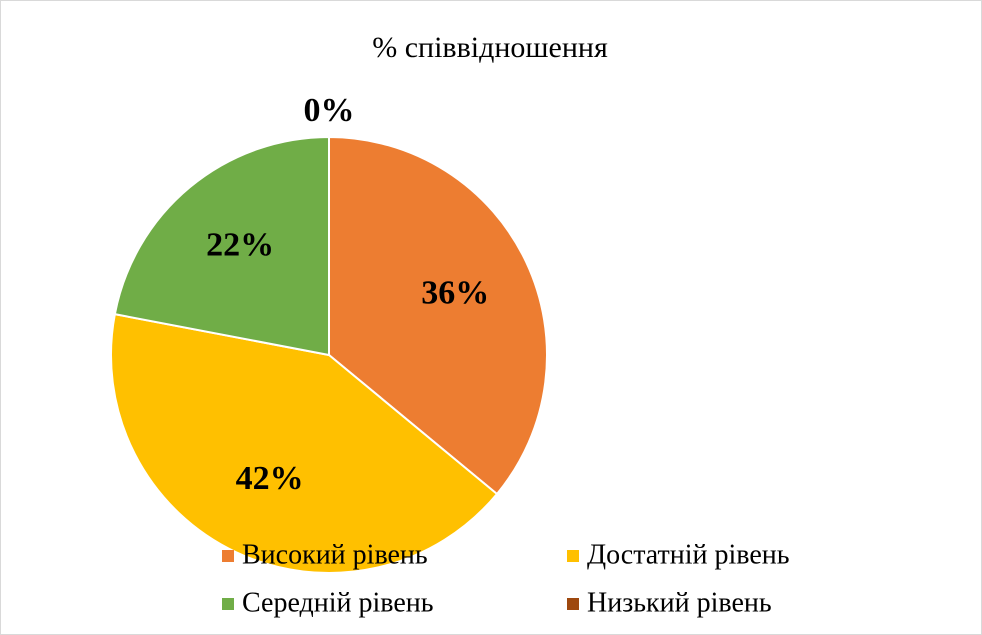  What do you see at coordinates (688, 554) in the screenshot?
I see `legend-label: Достатній рівень` at bounding box center [688, 554].